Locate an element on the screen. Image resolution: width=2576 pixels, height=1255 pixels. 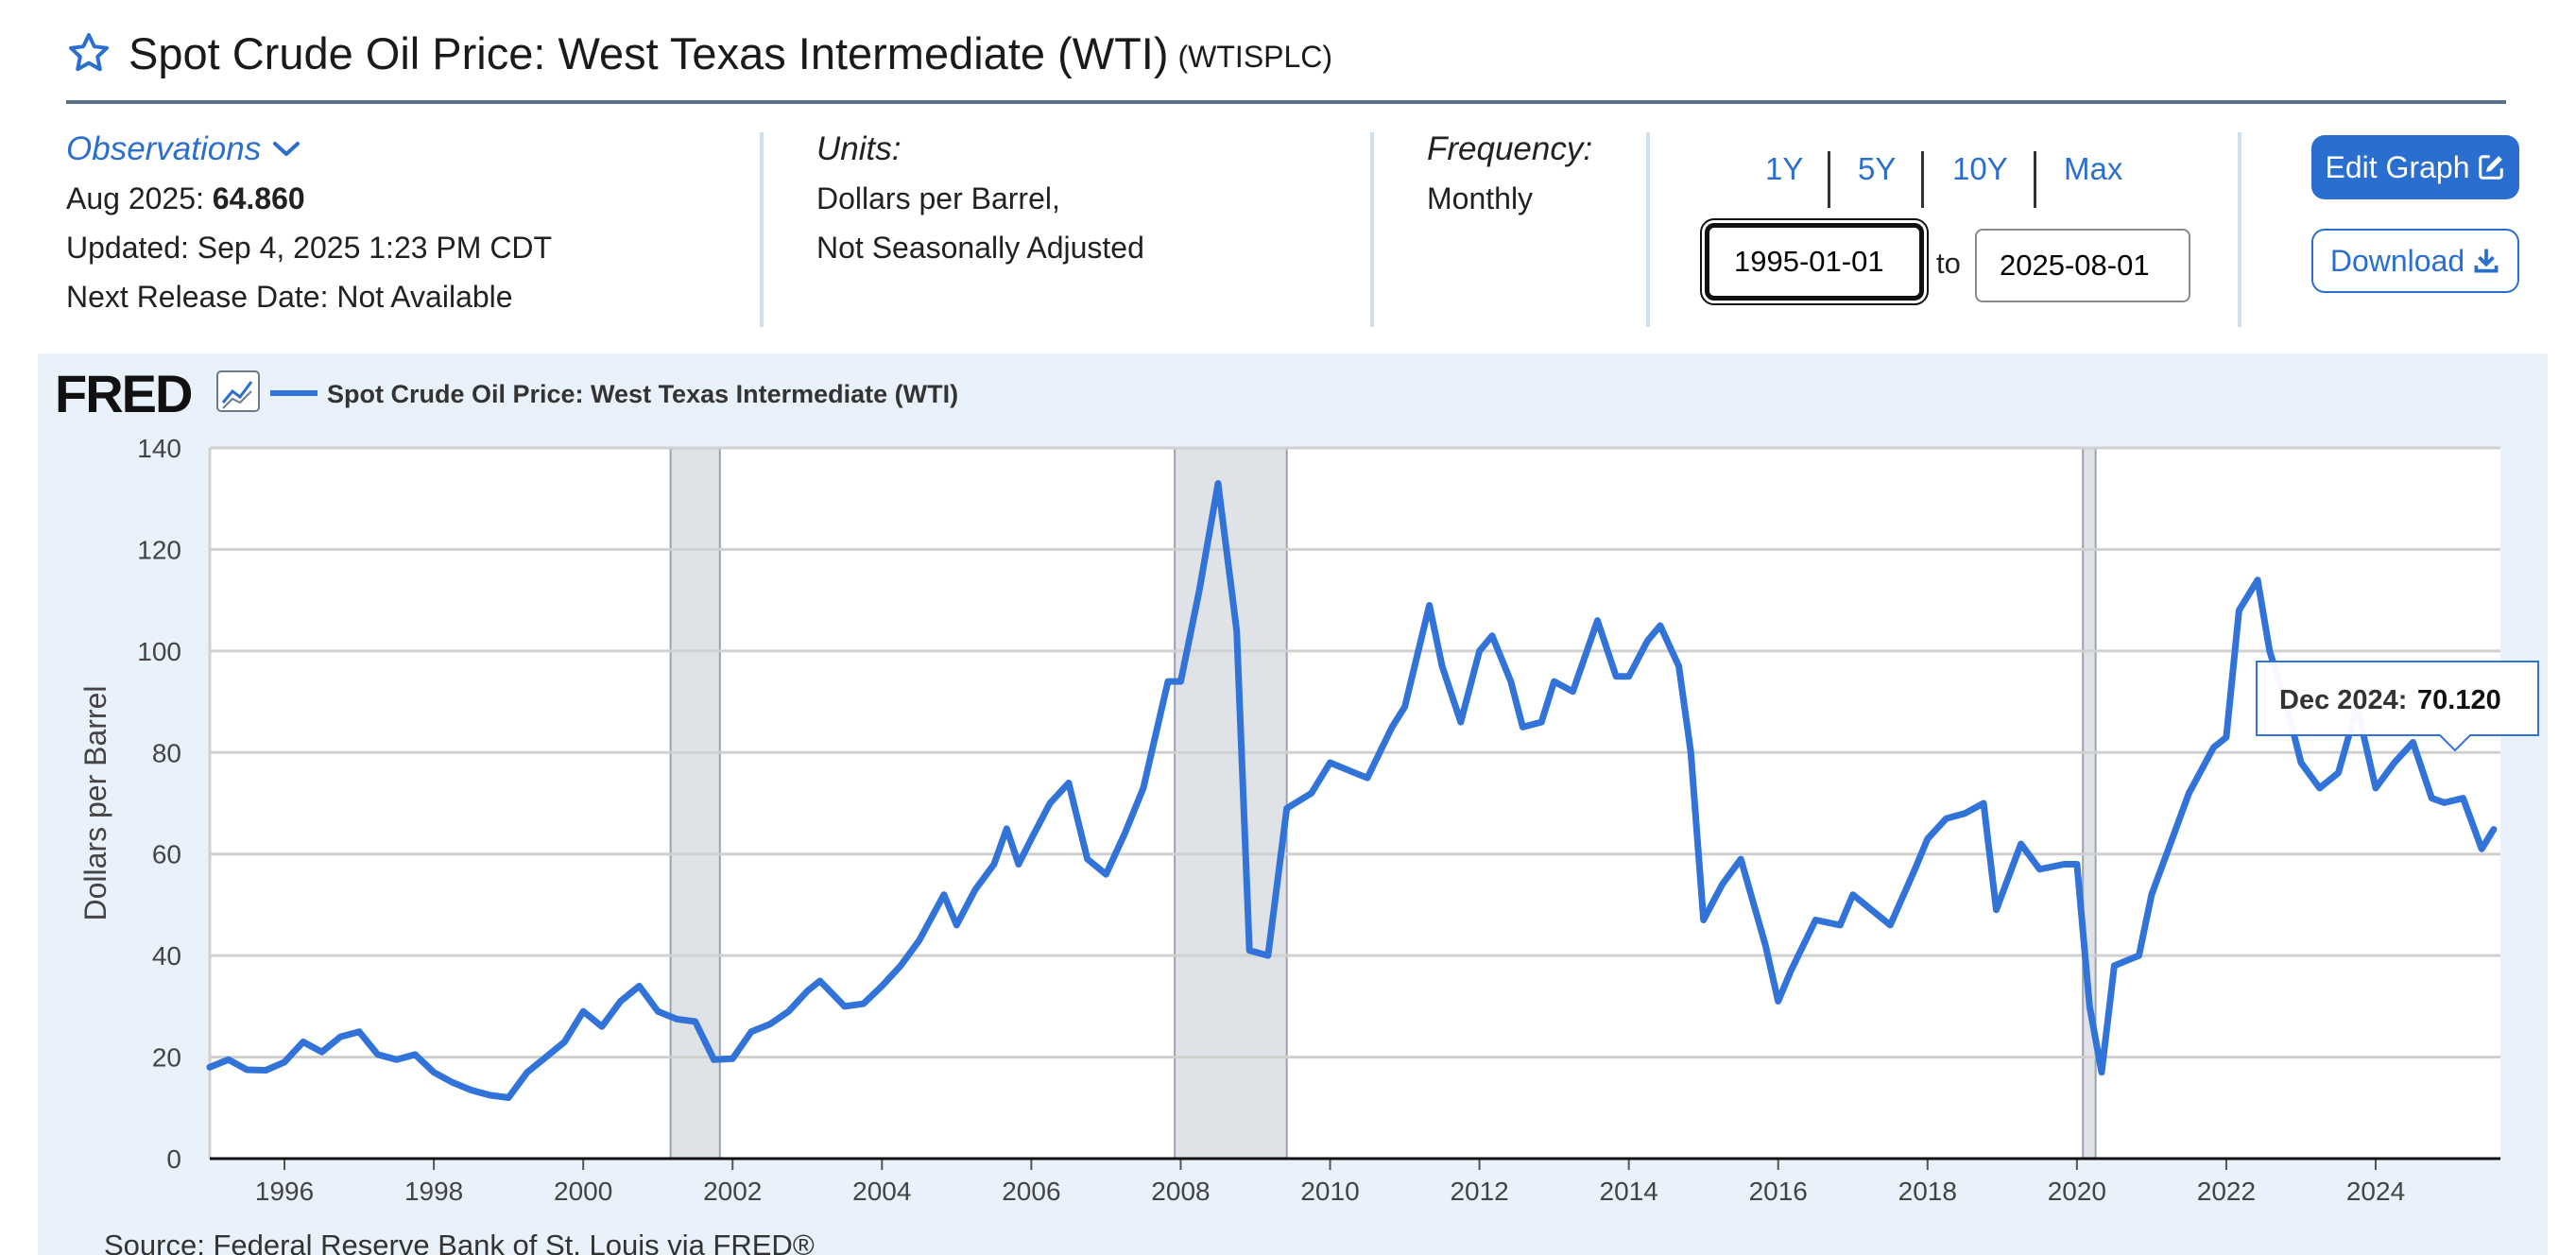
frequency-label: Frequency: is located at coordinates (1510, 148).